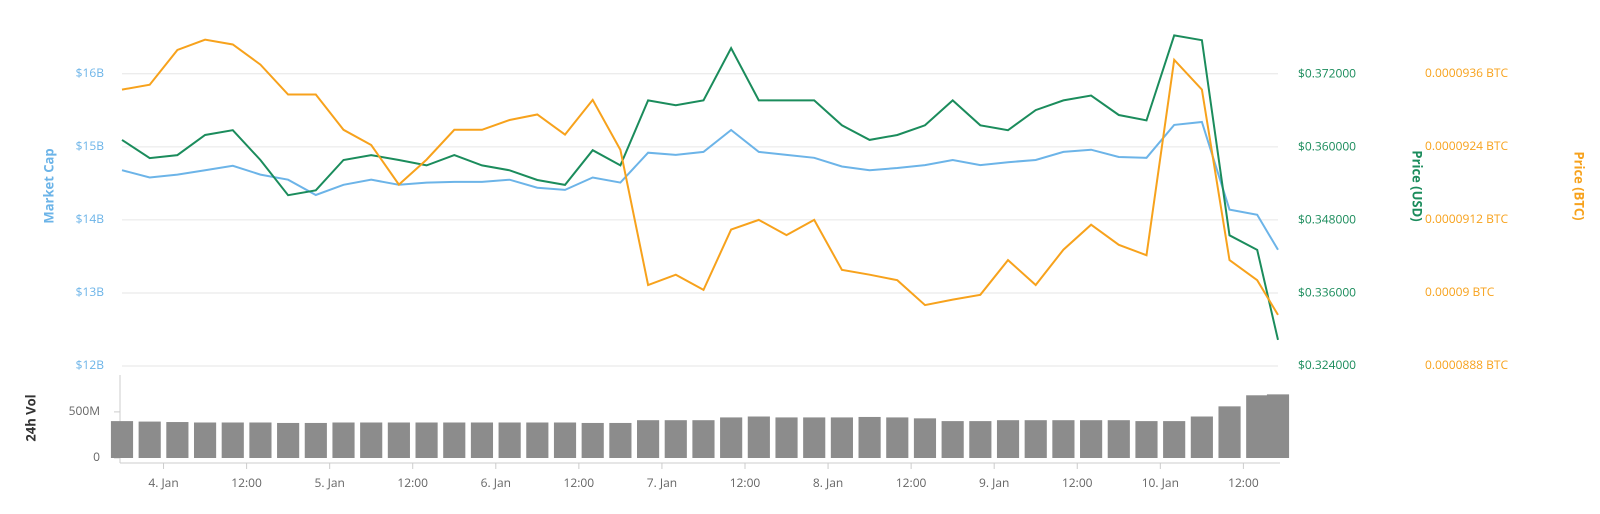  I want to click on x-tick-label: 10. Jan, so click(1160, 482).